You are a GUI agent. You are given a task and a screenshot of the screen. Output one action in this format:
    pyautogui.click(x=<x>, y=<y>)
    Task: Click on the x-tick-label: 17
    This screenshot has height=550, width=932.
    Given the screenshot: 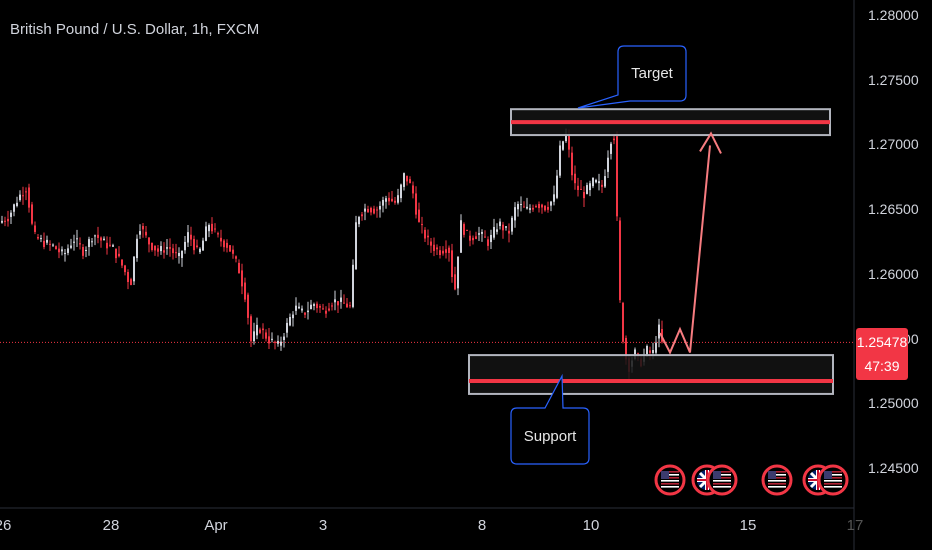 What is the action you would take?
    pyautogui.click(x=855, y=525)
    